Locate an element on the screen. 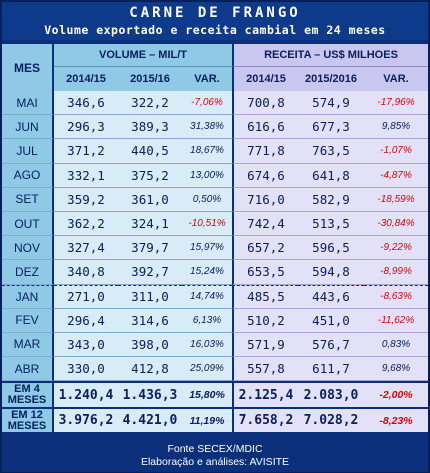 This screenshot has width=430, height=473. volume-var-cell: 15,97% is located at coordinates (207, 248).